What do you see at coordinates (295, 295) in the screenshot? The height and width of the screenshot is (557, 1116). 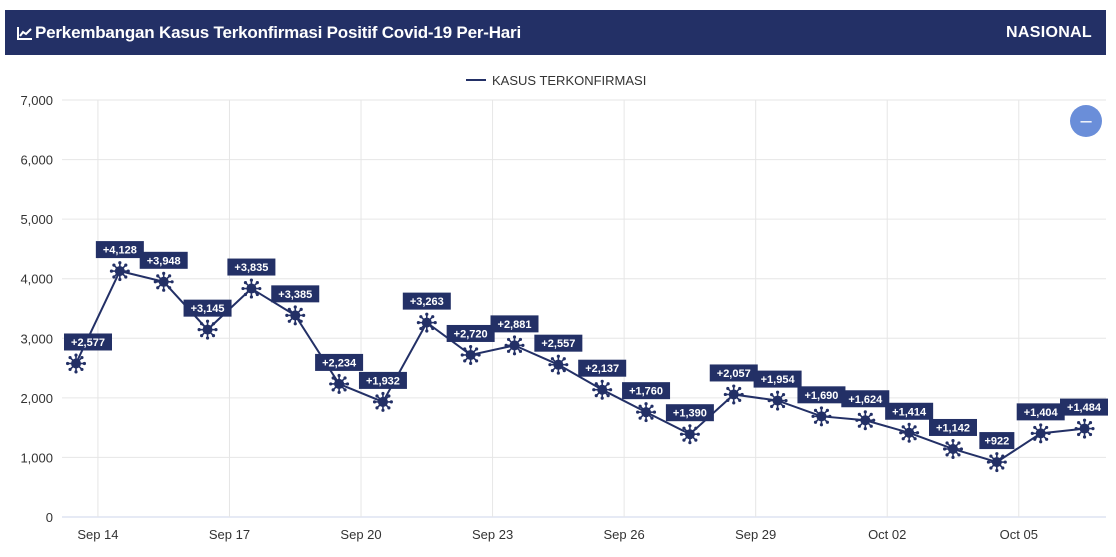 I see `data-label-text: +3,385` at bounding box center [295, 295].